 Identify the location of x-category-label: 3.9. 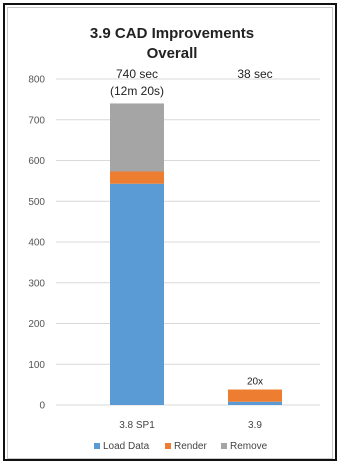
(255, 425).